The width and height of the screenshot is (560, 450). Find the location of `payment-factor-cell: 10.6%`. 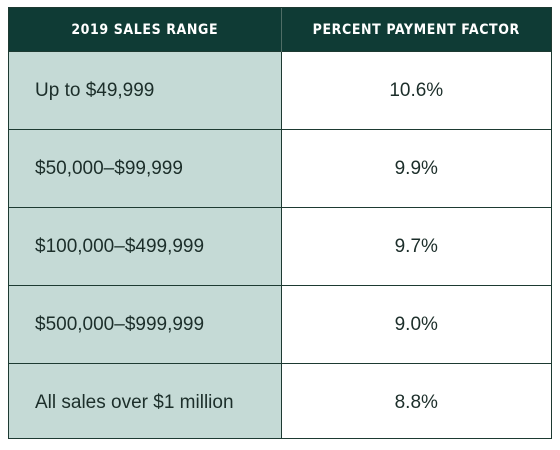

payment-factor-cell: 10.6% is located at coordinates (416, 90).